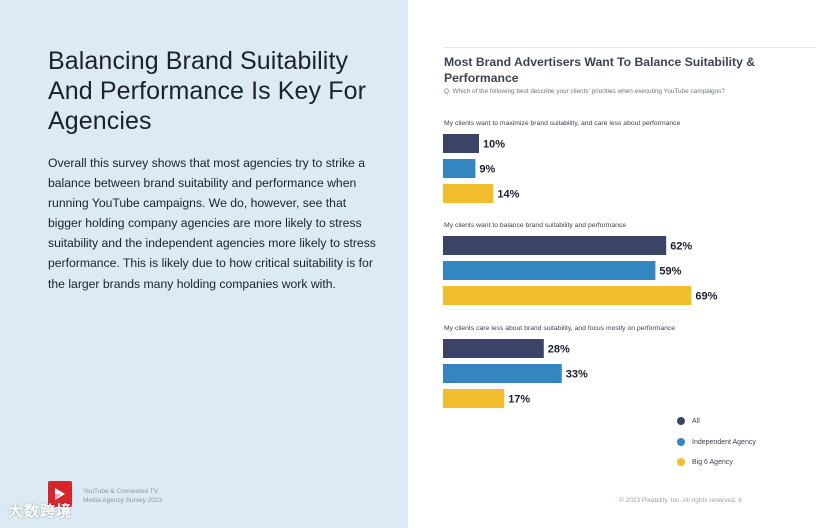 This screenshot has height=528, width=816. What do you see at coordinates (549, 270) in the screenshot?
I see `bar-balance-independent` at bounding box center [549, 270].